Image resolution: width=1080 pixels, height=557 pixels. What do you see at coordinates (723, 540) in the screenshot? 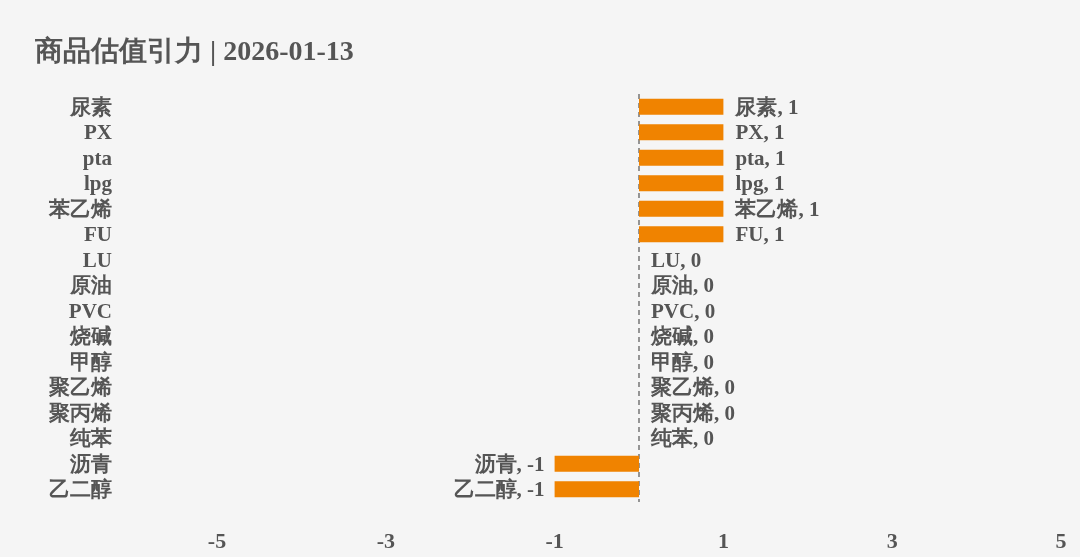
I see `tick-label: 1` at bounding box center [723, 540].